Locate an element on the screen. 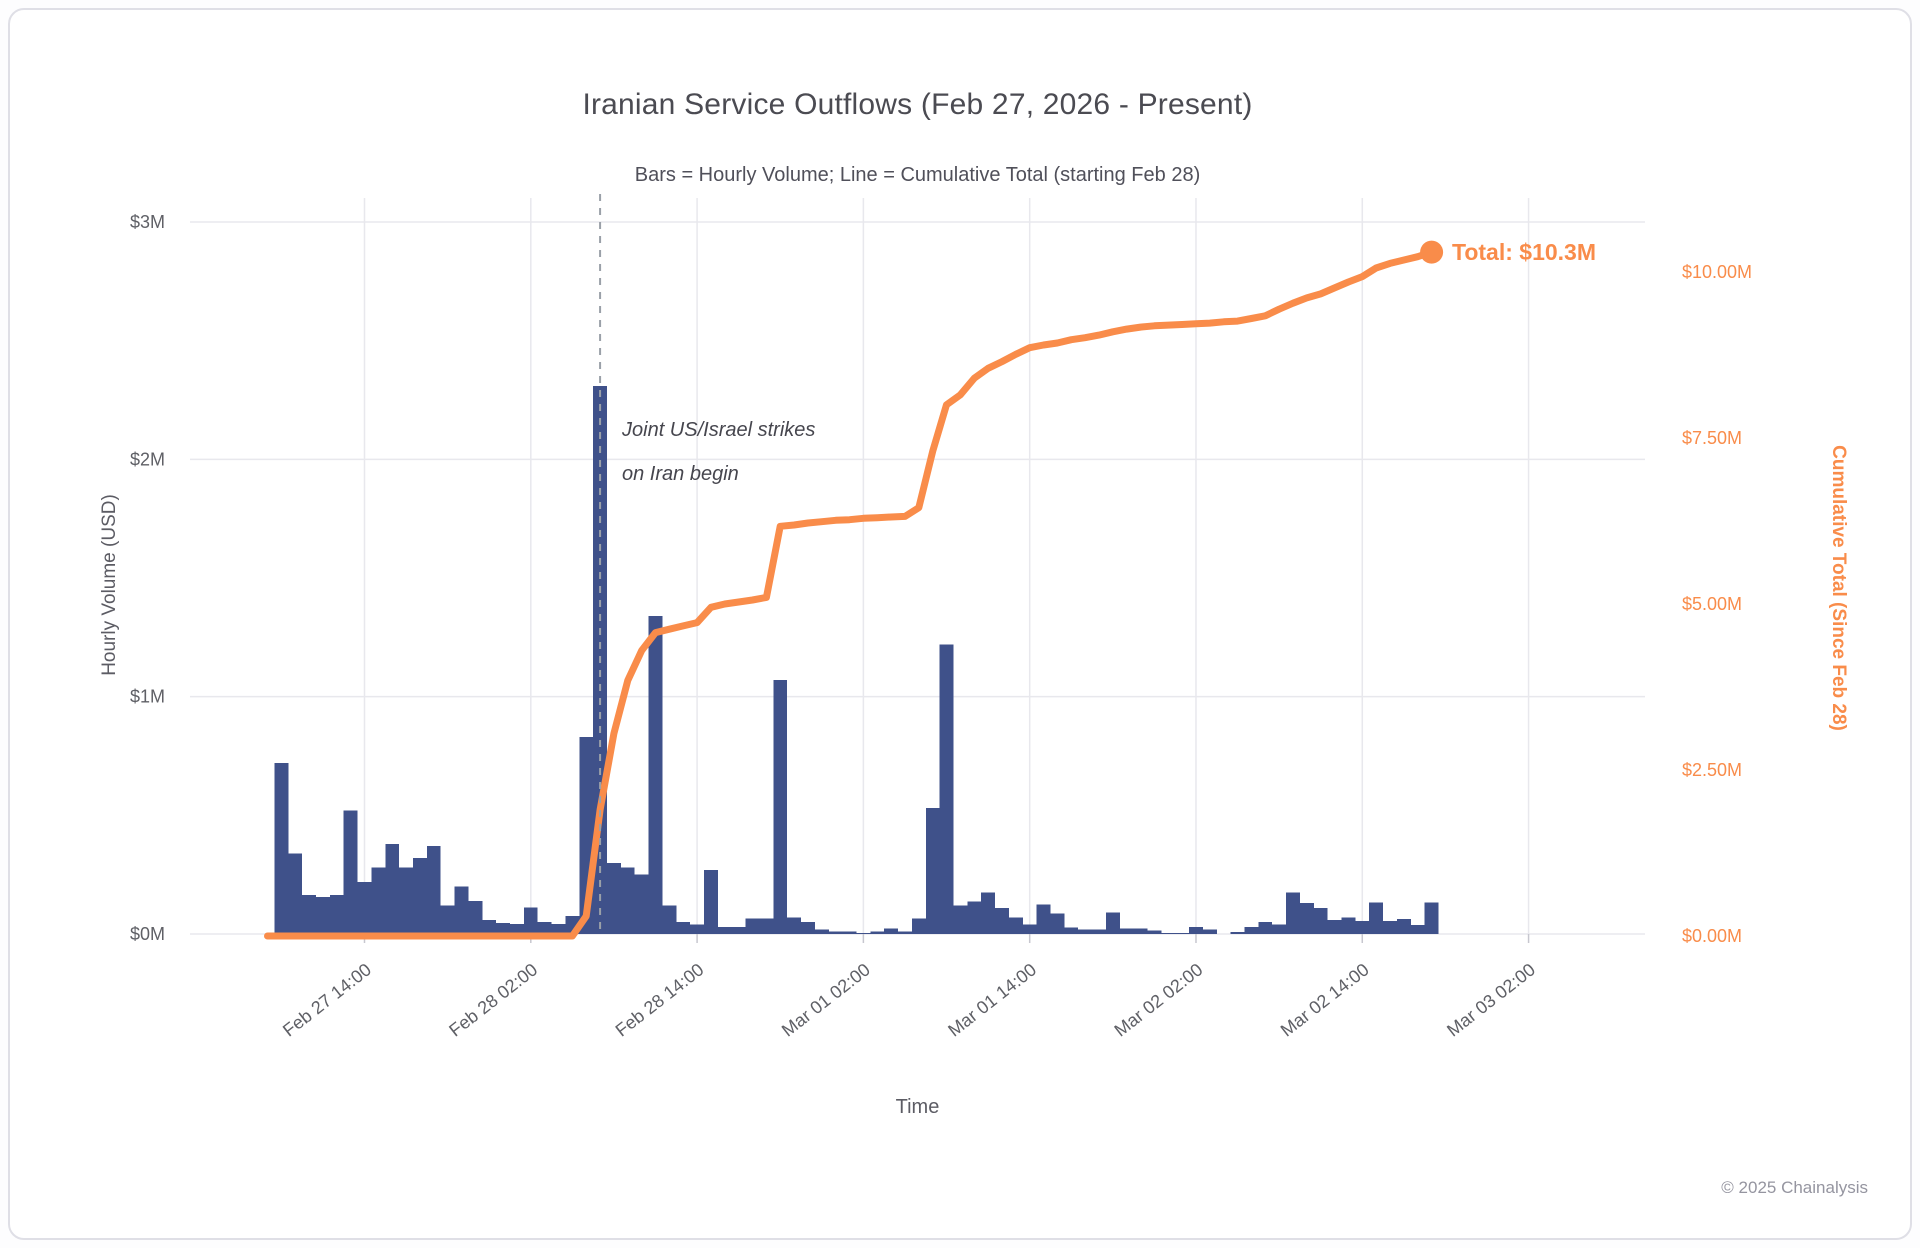  x-axis-tick-label: Feb 27 14:00 is located at coordinates (327, 999).